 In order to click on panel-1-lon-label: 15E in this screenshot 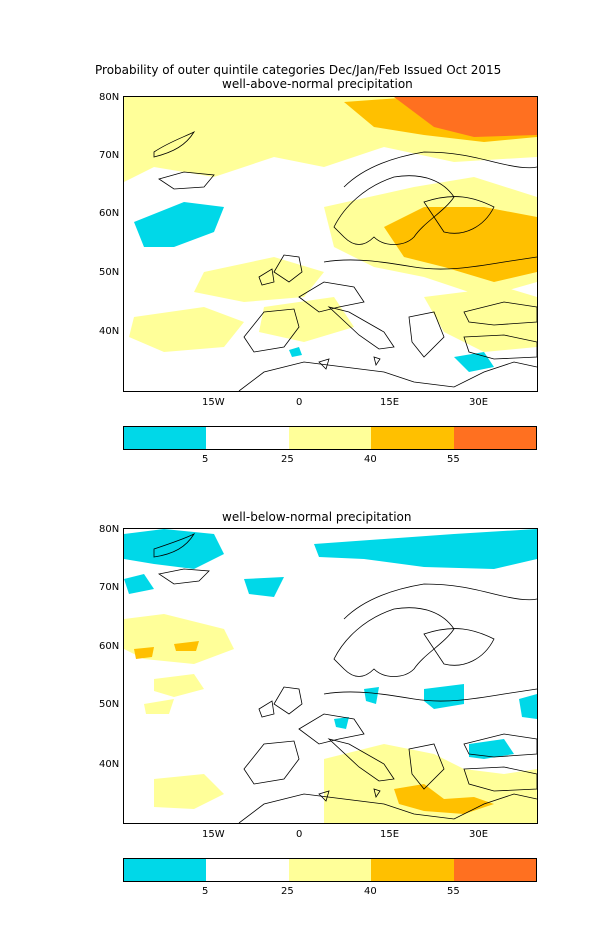, I will do `click(390, 402)`.